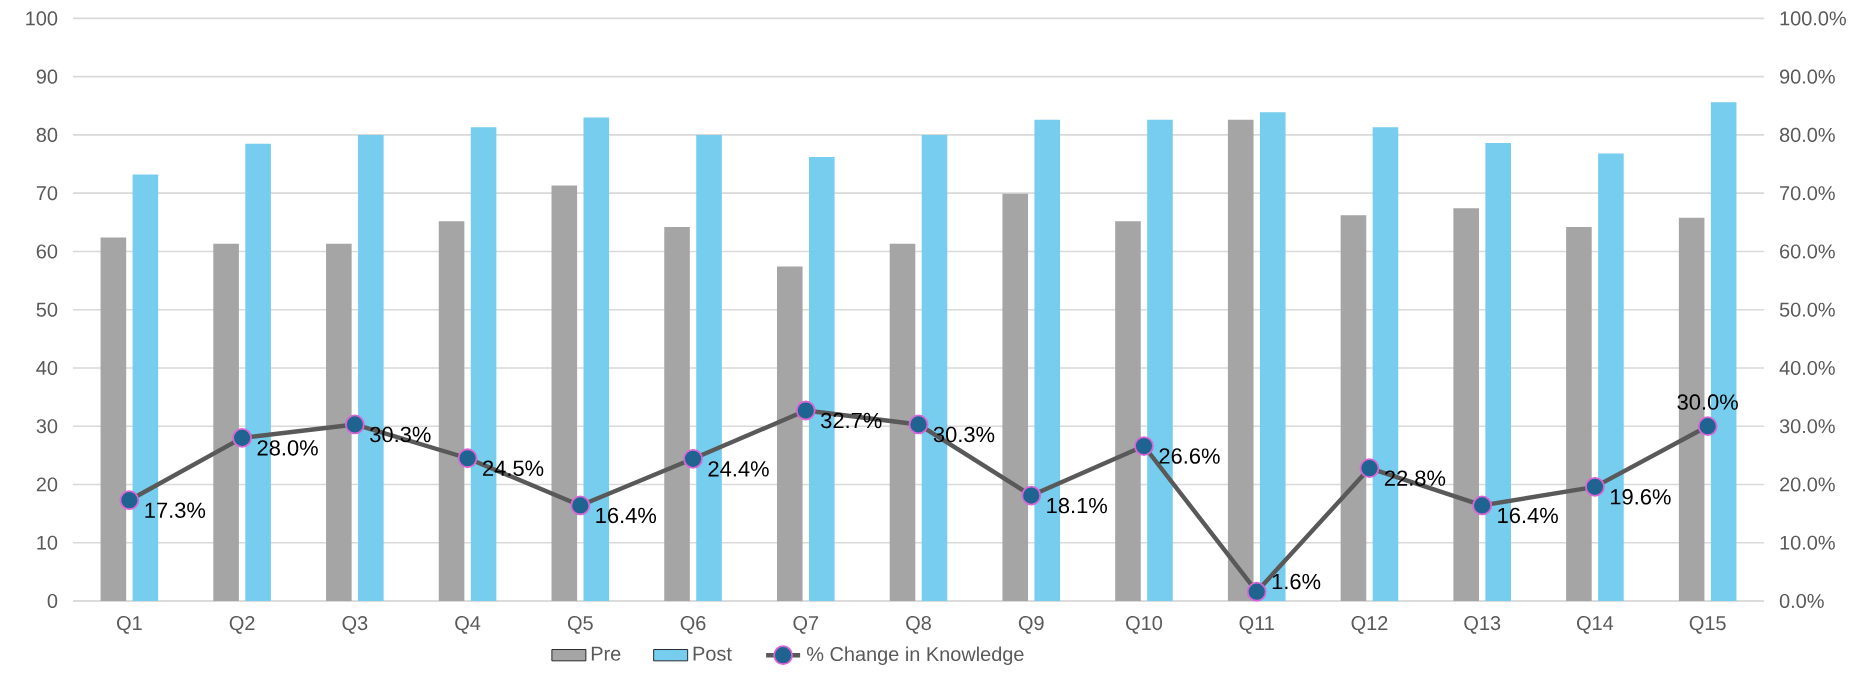  What do you see at coordinates (1813, 18) in the screenshot?
I see `y2-tick-label: 100.0%` at bounding box center [1813, 18].